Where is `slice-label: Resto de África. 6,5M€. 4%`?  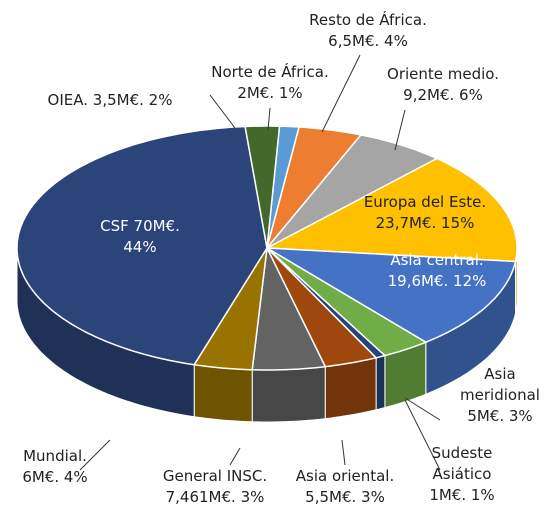 slice-label: Resto de África. 6,5M€. 4% is located at coordinates (368, 31).